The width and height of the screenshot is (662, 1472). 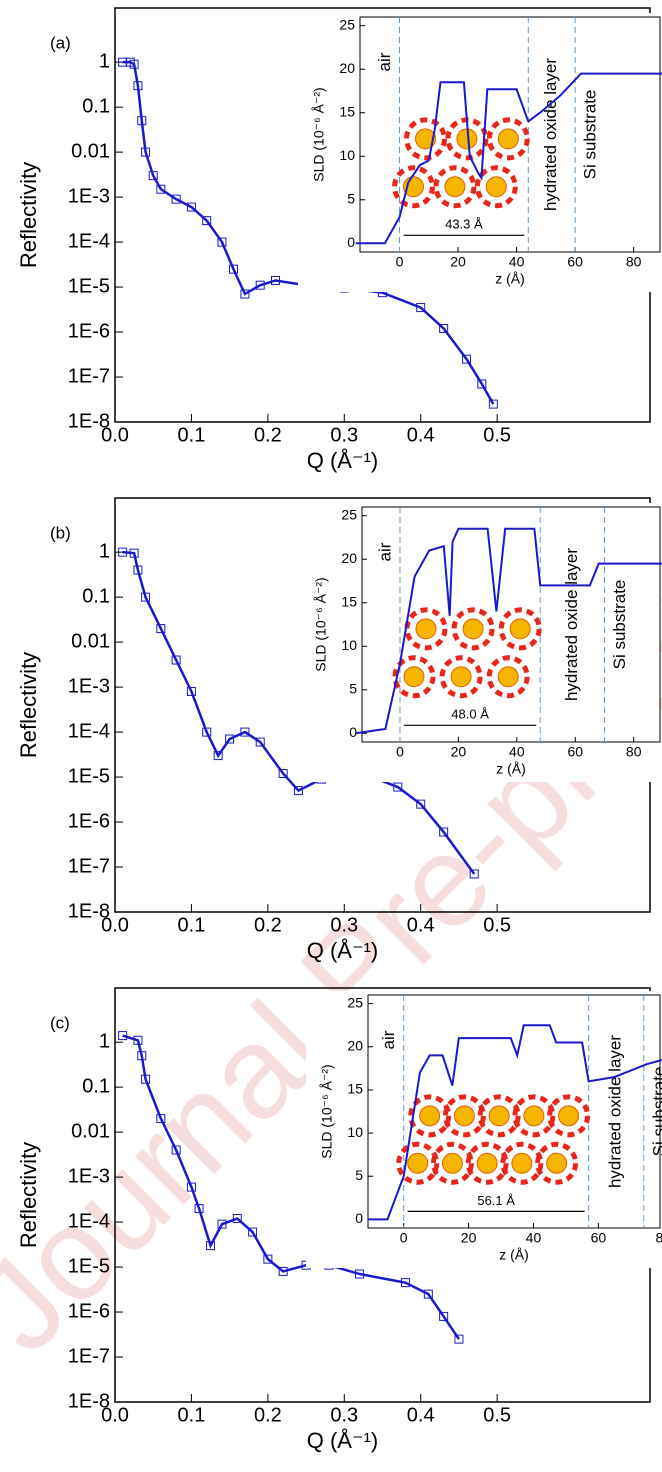 What do you see at coordinates (517, 752) in the screenshot?
I see `x-tick-label: 40` at bounding box center [517, 752].